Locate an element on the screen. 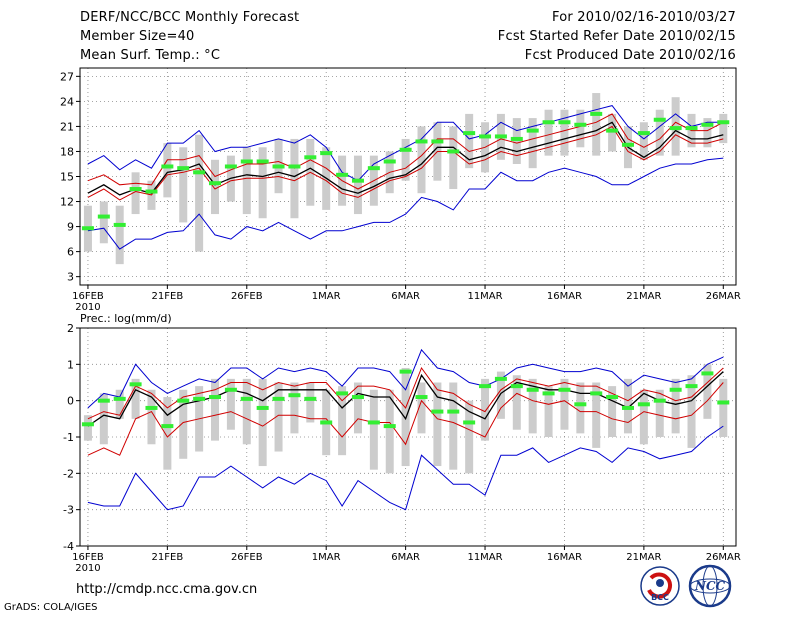 Image resolution: width=800 pixels, height=618 pixels. y-tick-label: -3 is located at coordinates (68, 510).